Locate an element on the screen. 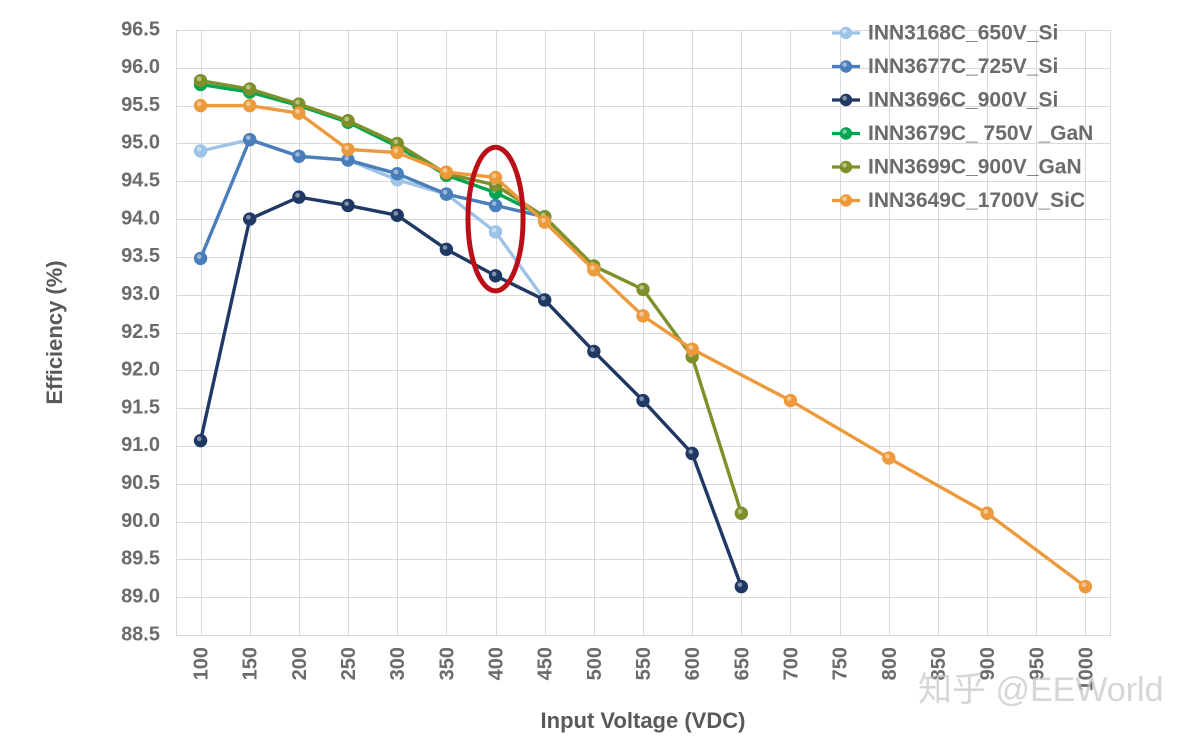 This screenshot has width=1186, height=742. y-tick-label: 90.5 is located at coordinates (140, 483).